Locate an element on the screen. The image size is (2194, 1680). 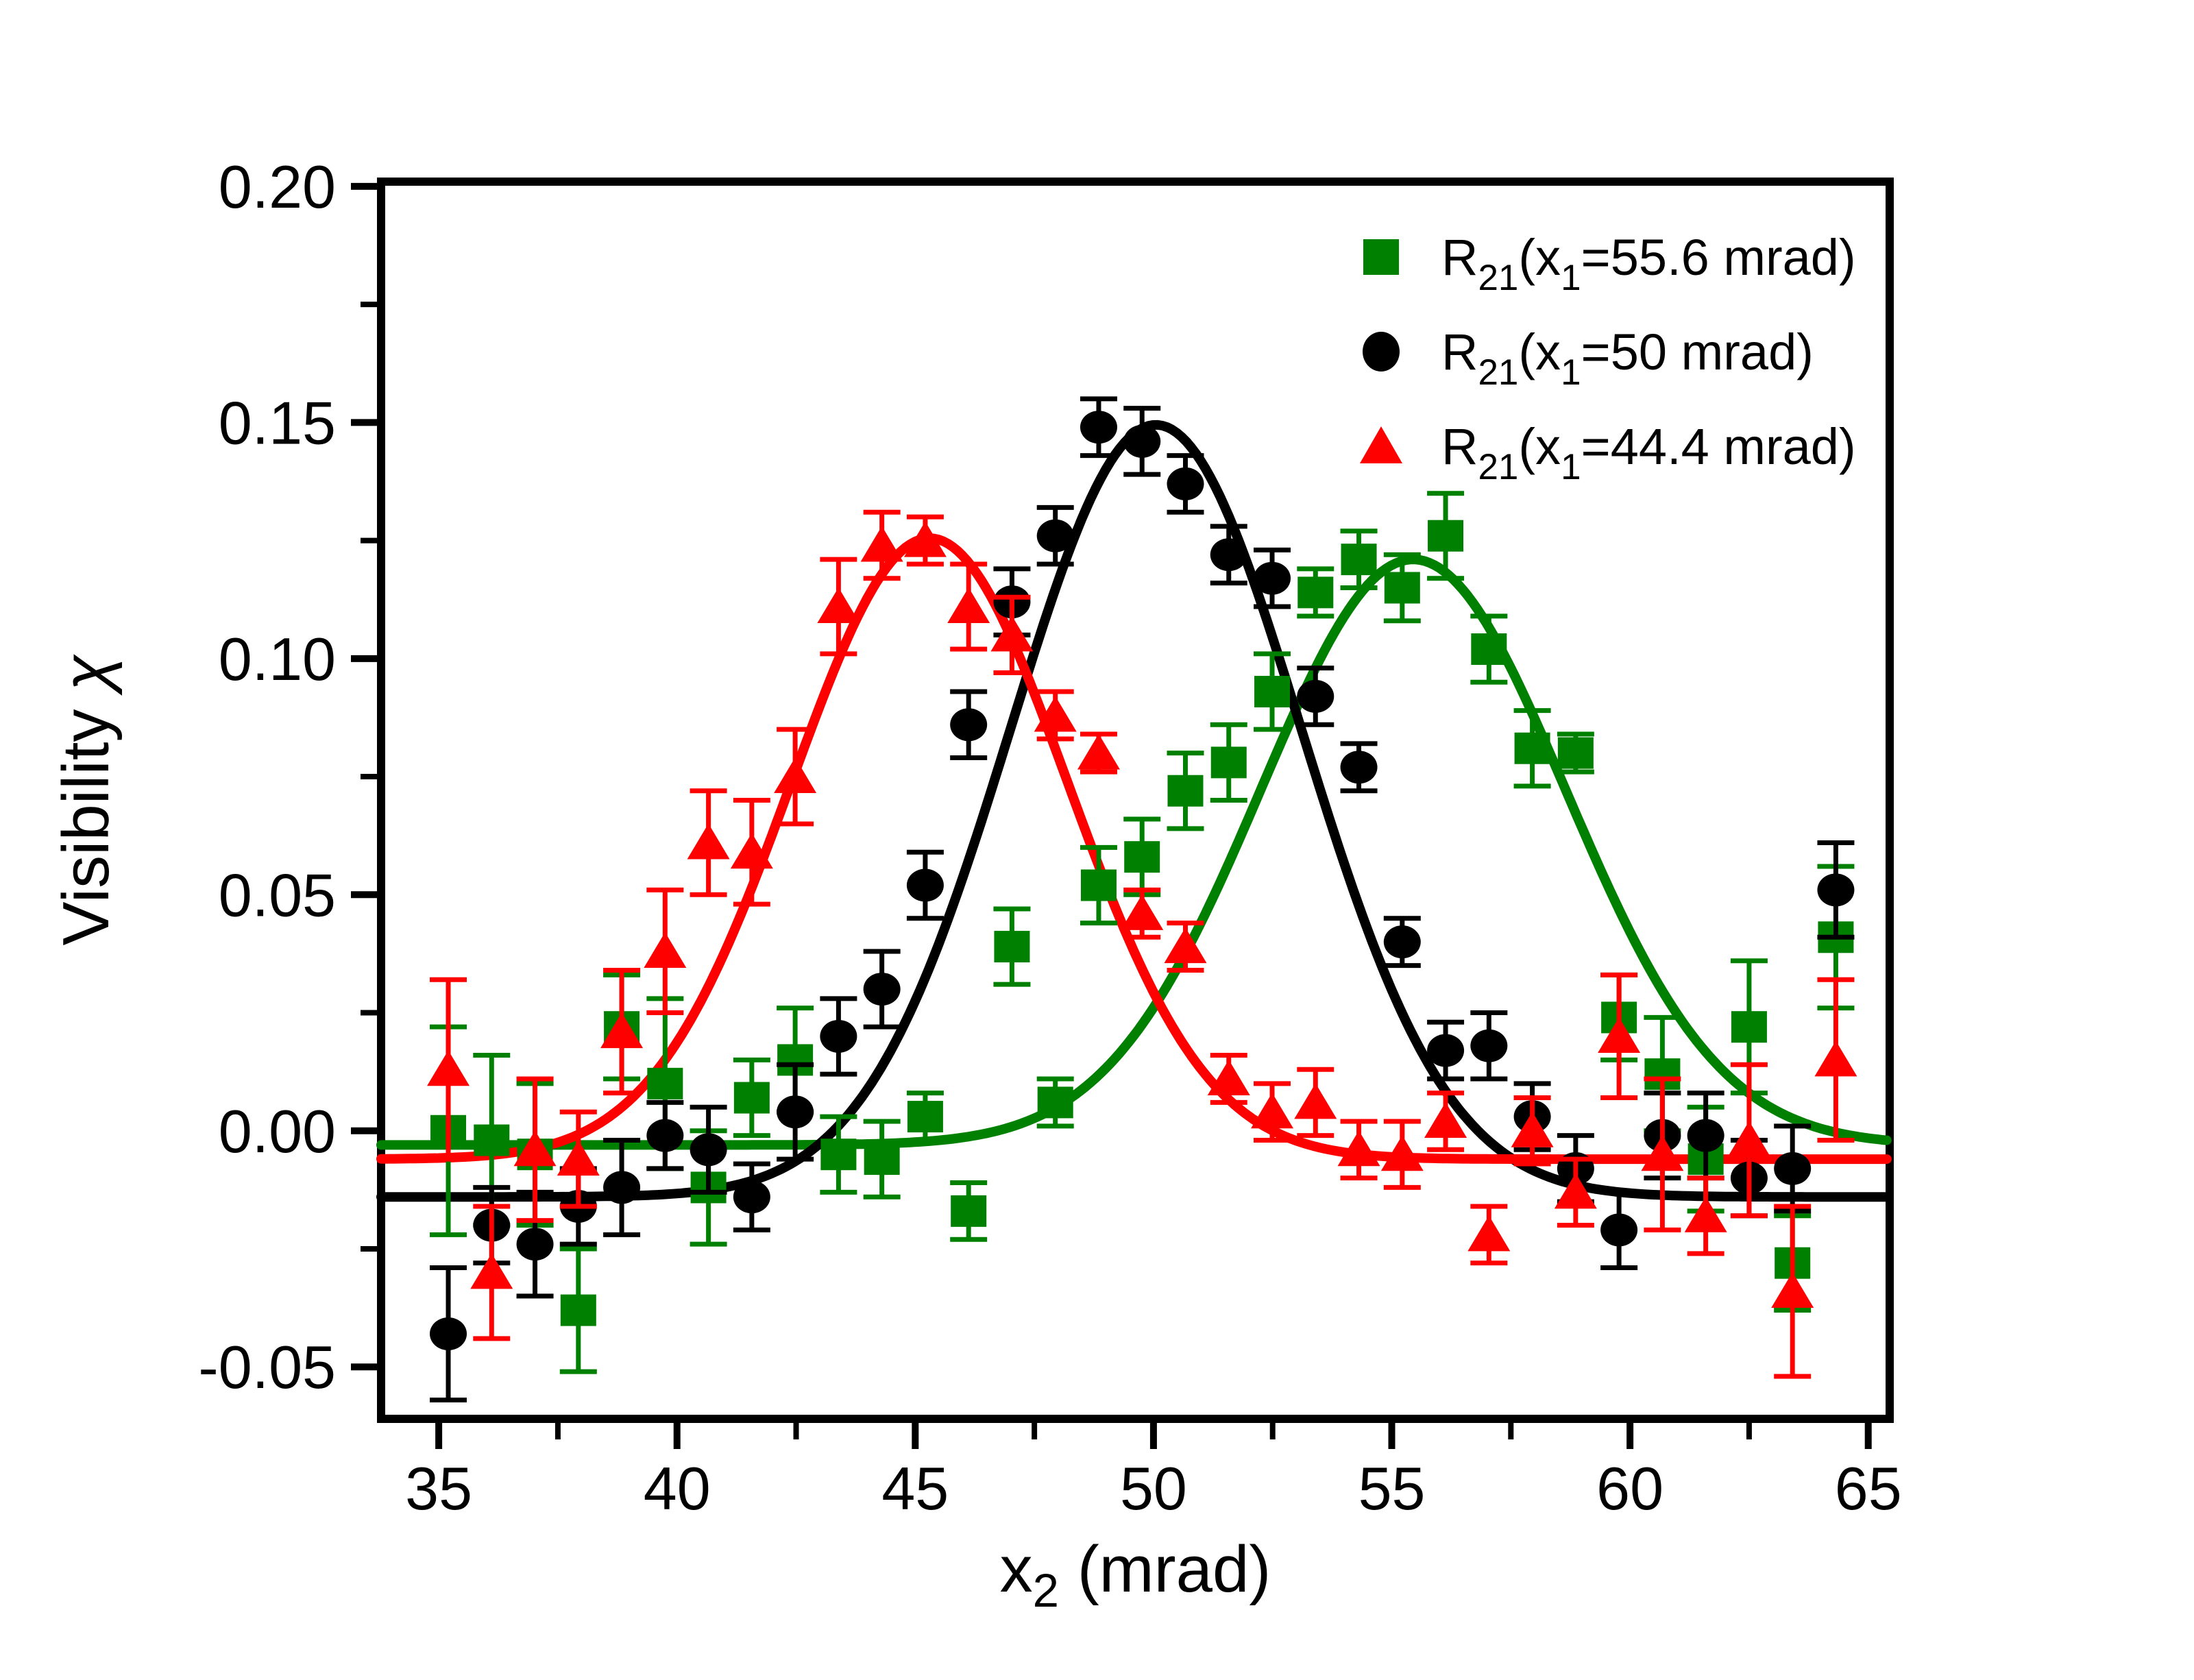
y-axis-tick-label: 0.15 is located at coordinates (278, 422).